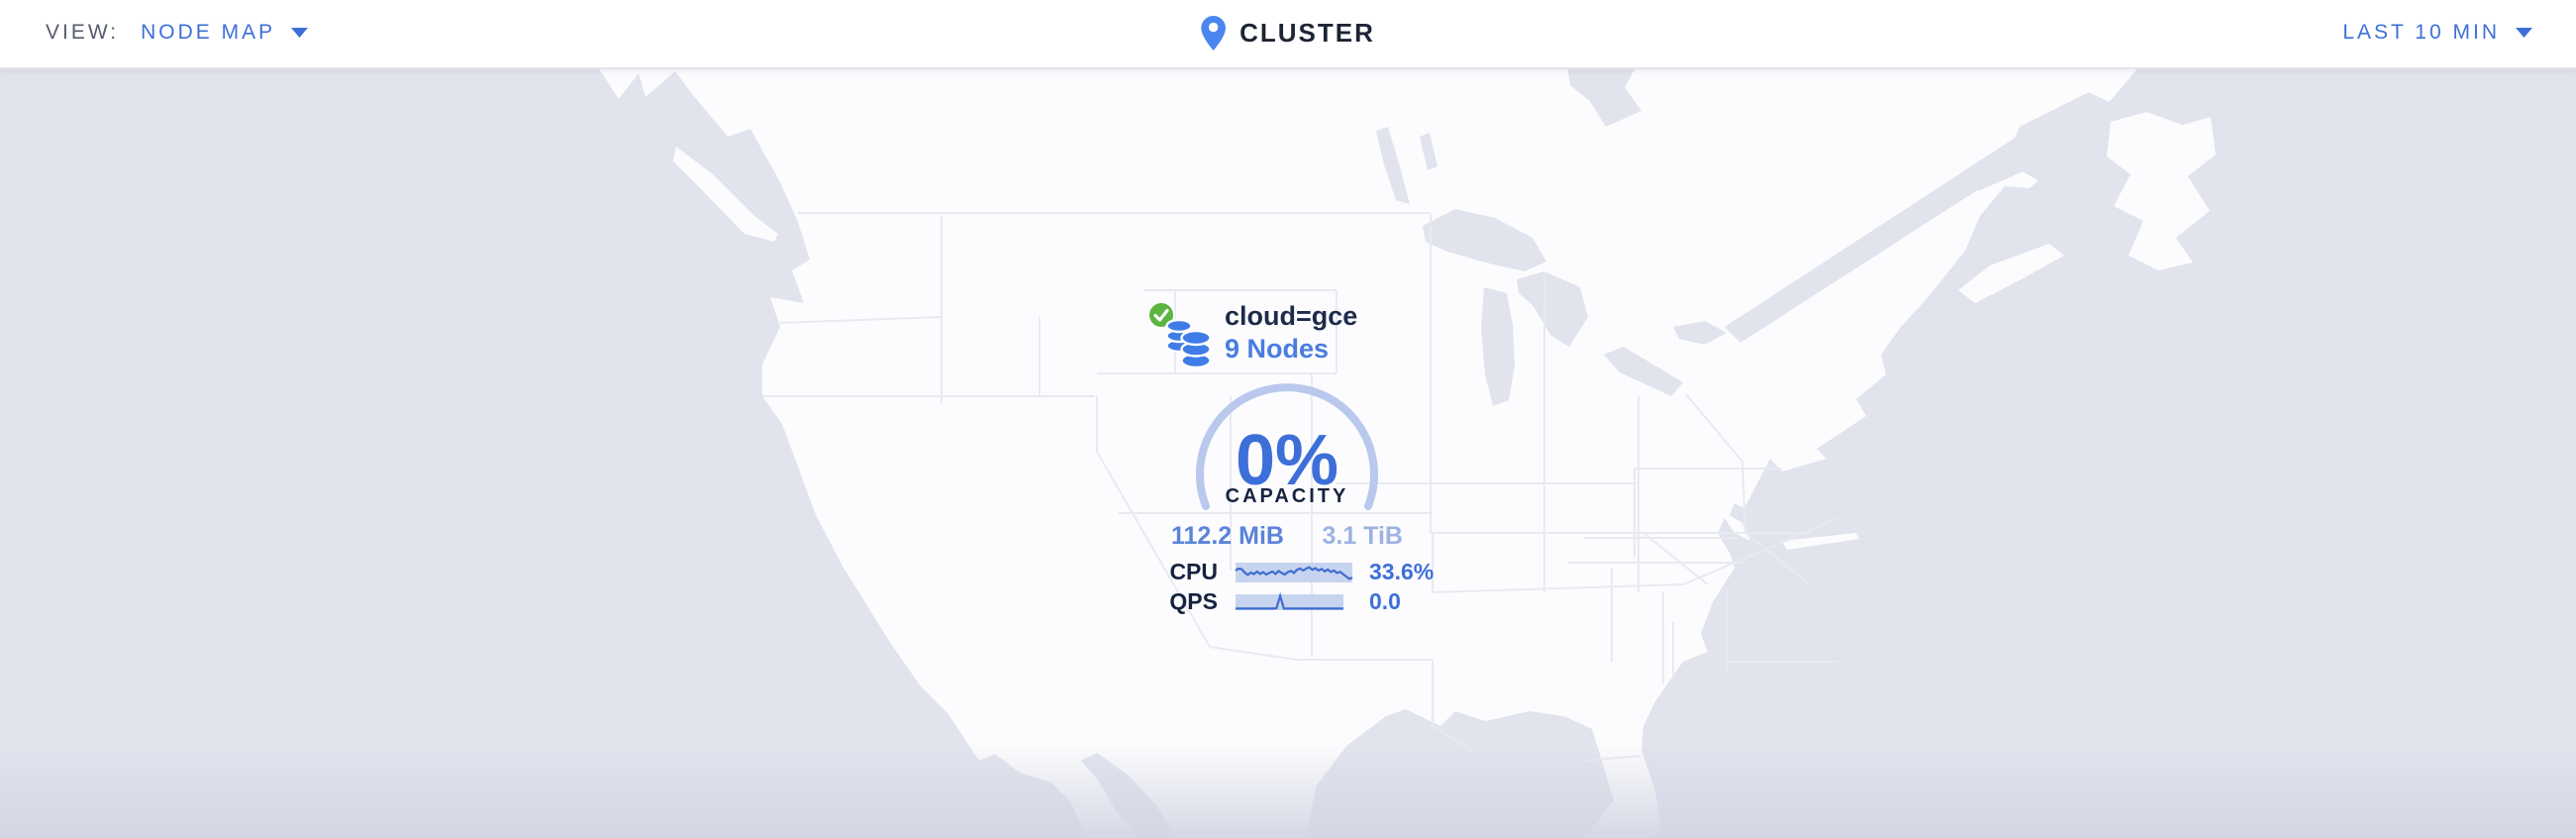  I want to click on gulf-of-st-lawrence, so click(2067, 164).